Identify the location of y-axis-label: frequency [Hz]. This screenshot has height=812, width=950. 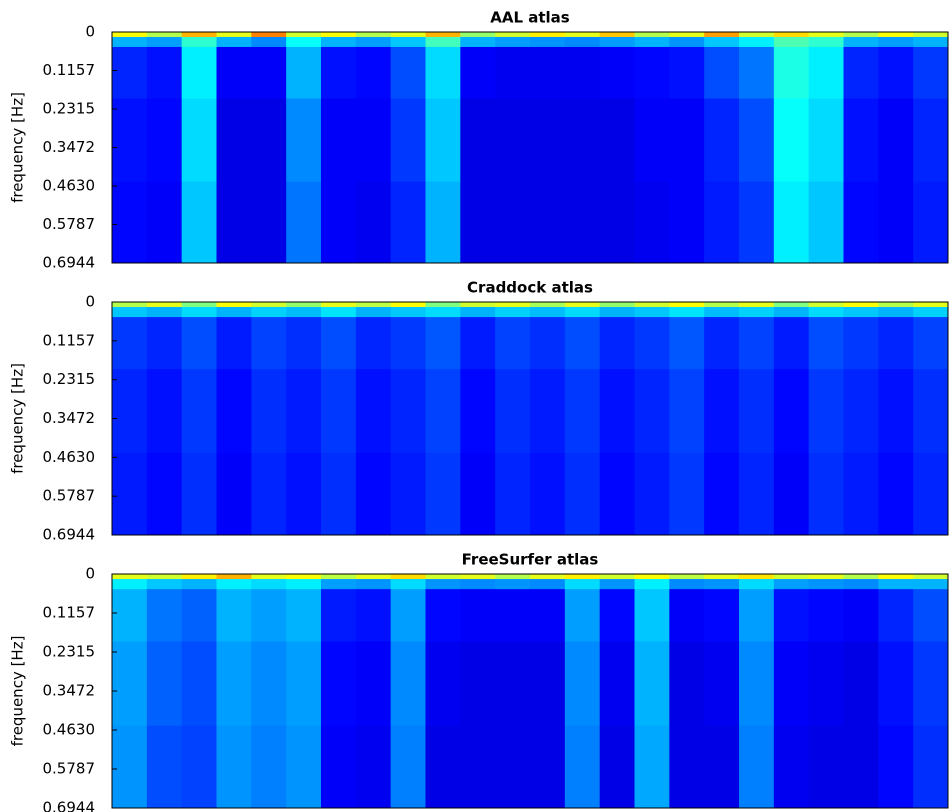
(18, 691).